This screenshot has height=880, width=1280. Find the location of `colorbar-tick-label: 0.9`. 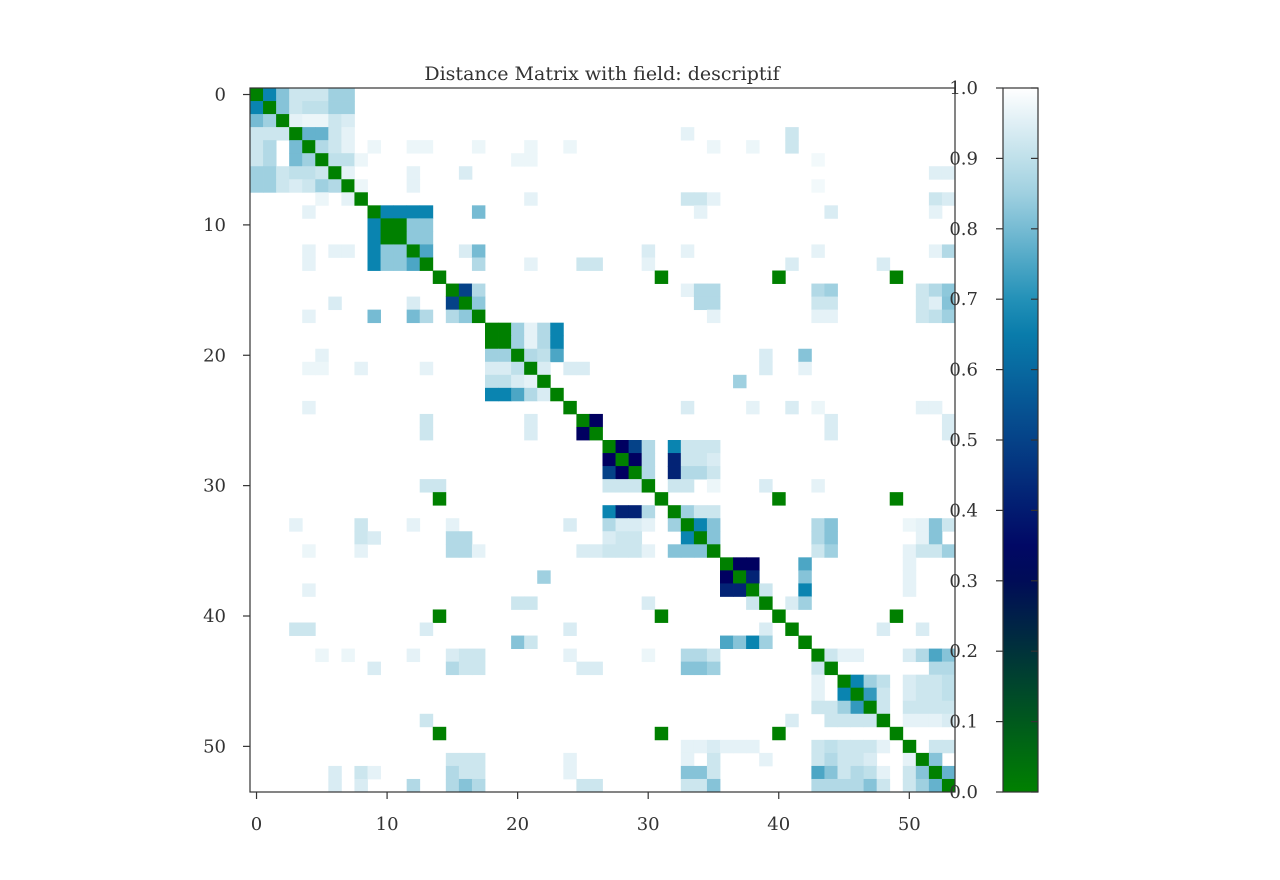

colorbar-tick-label: 0.9 is located at coordinates (963, 158).